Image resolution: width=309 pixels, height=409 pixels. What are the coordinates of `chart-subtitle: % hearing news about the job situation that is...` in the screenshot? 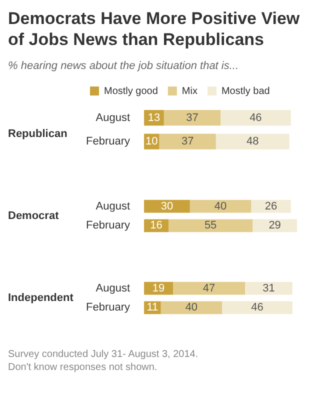 It's located at (124, 66).